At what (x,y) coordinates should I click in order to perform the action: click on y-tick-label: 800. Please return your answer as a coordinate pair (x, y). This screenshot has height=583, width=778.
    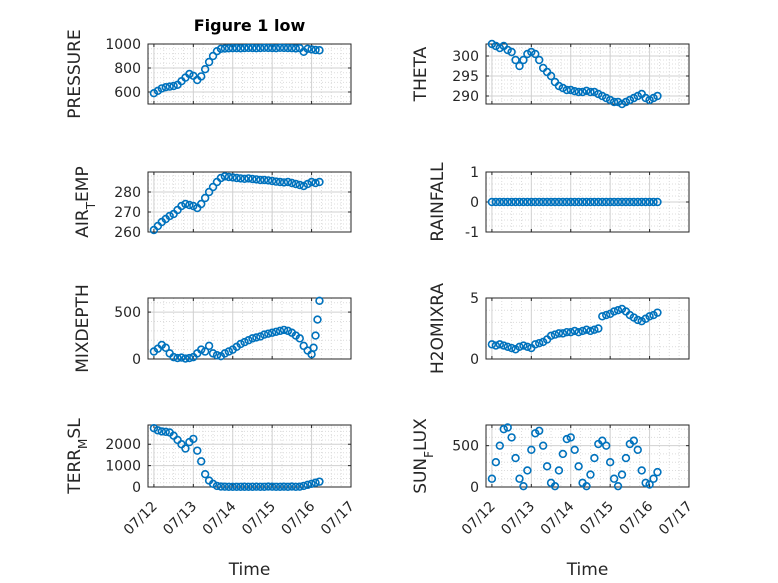
    Looking at the image, I should click on (127, 69).